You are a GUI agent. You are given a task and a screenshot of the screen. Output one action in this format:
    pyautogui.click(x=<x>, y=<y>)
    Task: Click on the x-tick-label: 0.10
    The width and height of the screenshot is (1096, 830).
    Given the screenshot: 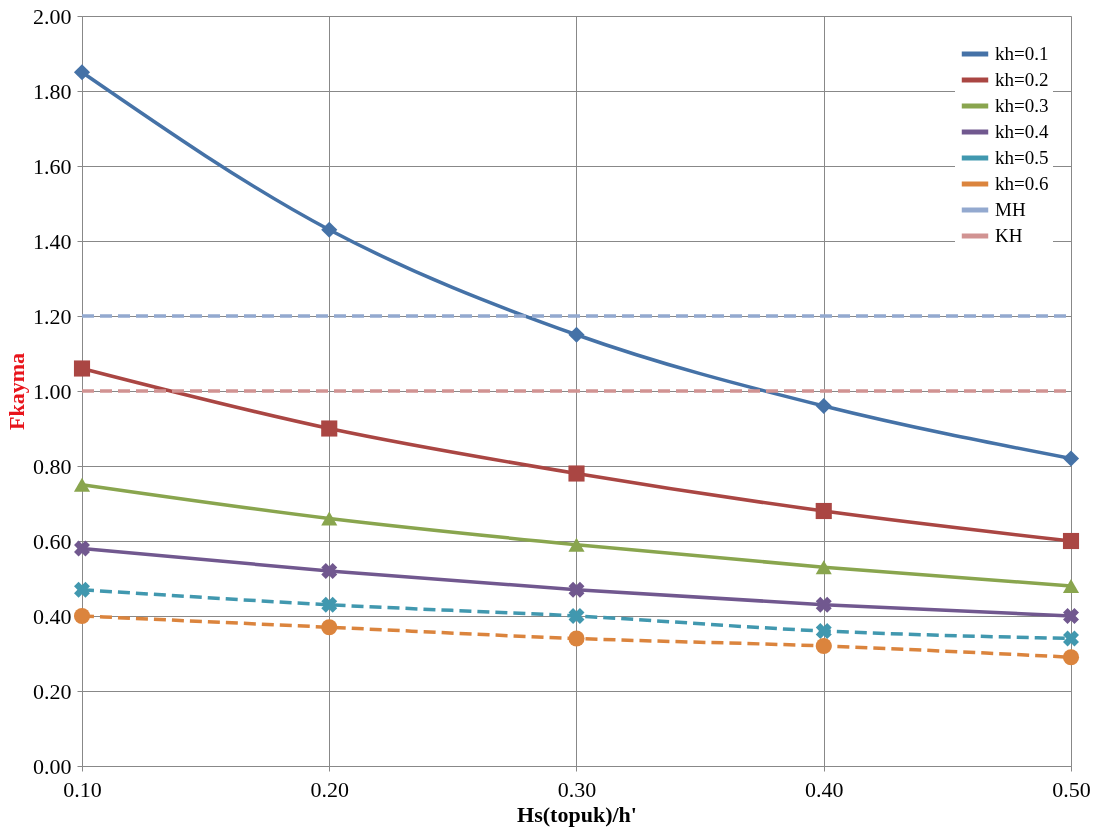 What is the action you would take?
    pyautogui.click(x=82, y=789)
    